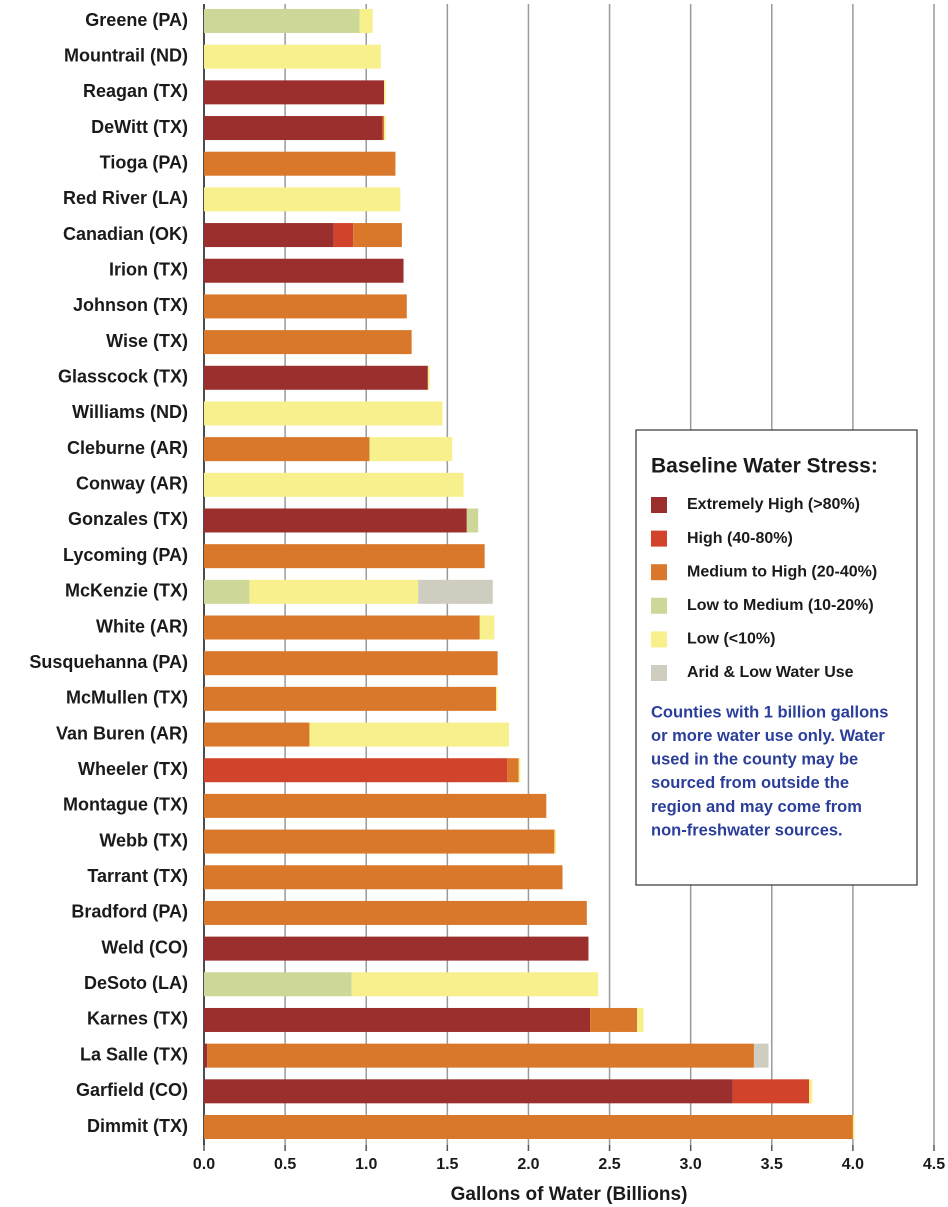  I want to click on y-tick-label: Van Buren (AR), so click(122, 733).